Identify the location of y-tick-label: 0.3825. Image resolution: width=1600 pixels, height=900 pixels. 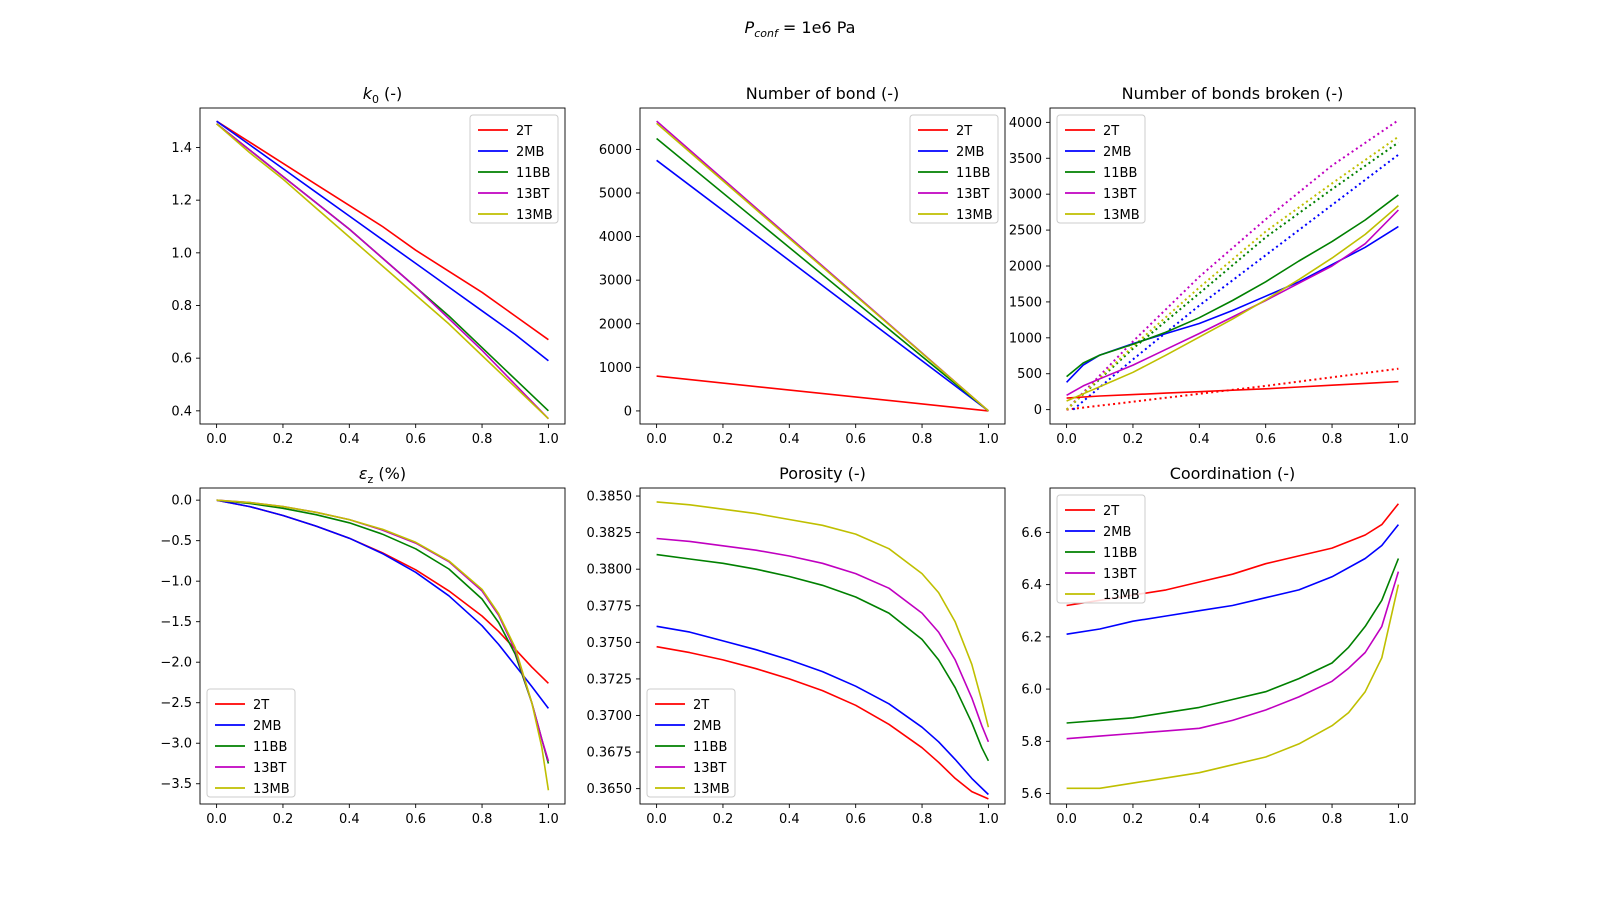
(610, 533).